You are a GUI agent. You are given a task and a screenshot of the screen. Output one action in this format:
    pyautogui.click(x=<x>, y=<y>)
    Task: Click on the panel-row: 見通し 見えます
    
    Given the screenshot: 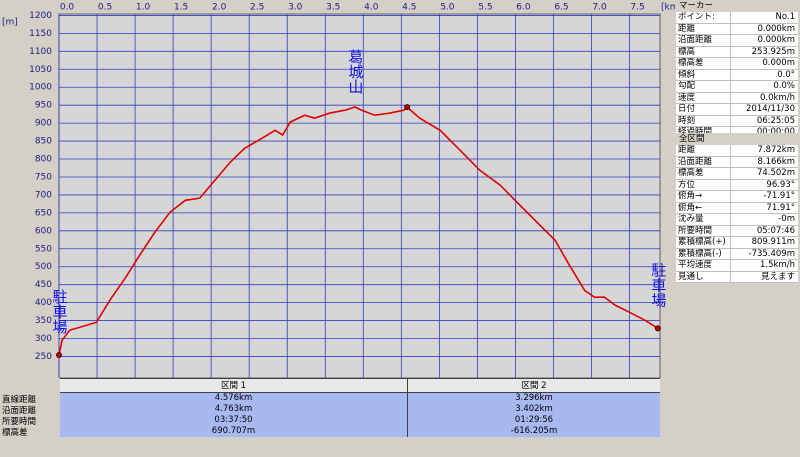 What is the action you would take?
    pyautogui.click(x=737, y=277)
    